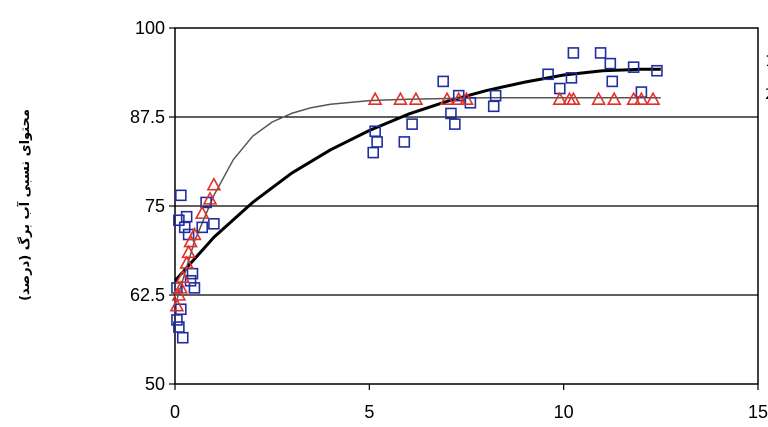 Image resolution: width=768 pixels, height=427 pixels. I want to click on legend-label: معادله 2, so click(766, 94).